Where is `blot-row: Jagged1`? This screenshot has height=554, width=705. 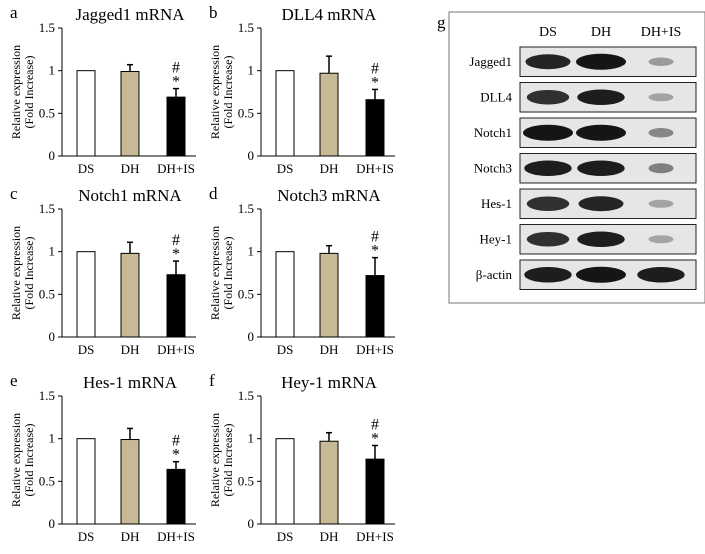 blot-row: Jagged1 is located at coordinates (583, 61).